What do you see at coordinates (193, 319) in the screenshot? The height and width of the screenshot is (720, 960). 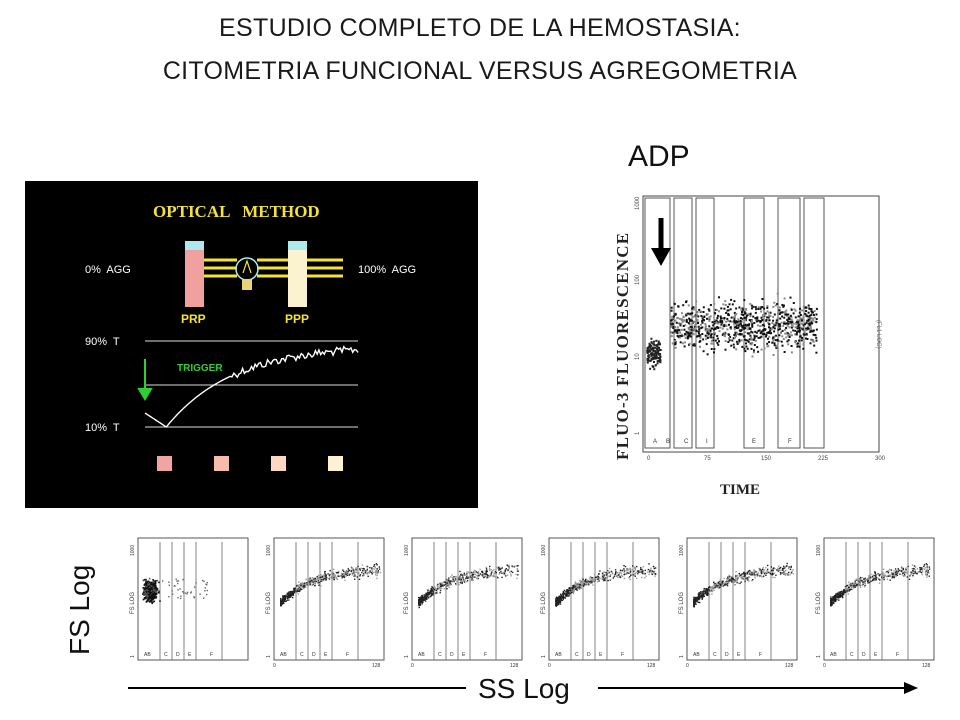 I see `prp-label: PRP` at bounding box center [193, 319].